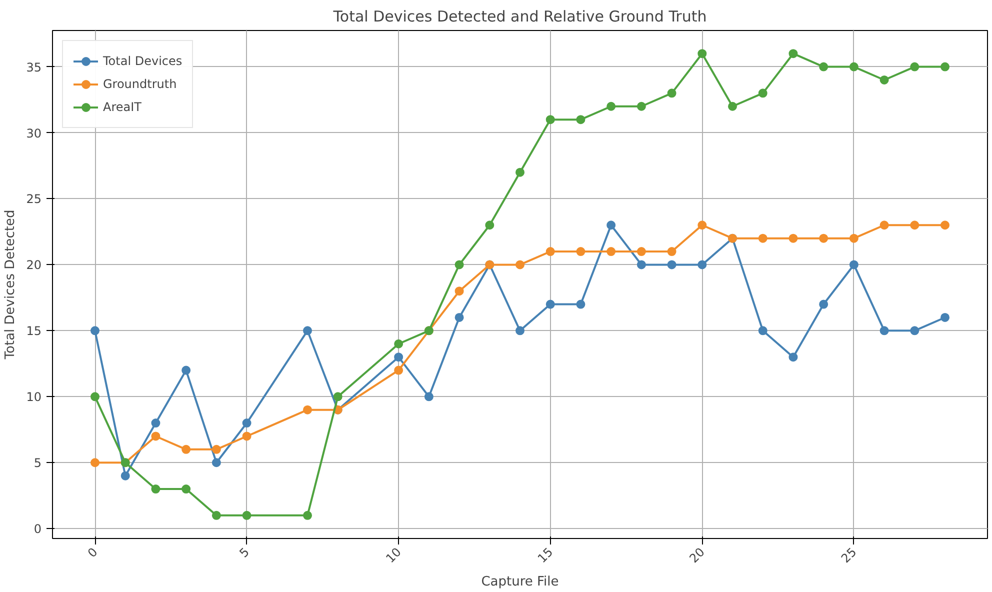 The width and height of the screenshot is (992, 592). What do you see at coordinates (38, 463) in the screenshot?
I see `y-tick-label: 5` at bounding box center [38, 463].